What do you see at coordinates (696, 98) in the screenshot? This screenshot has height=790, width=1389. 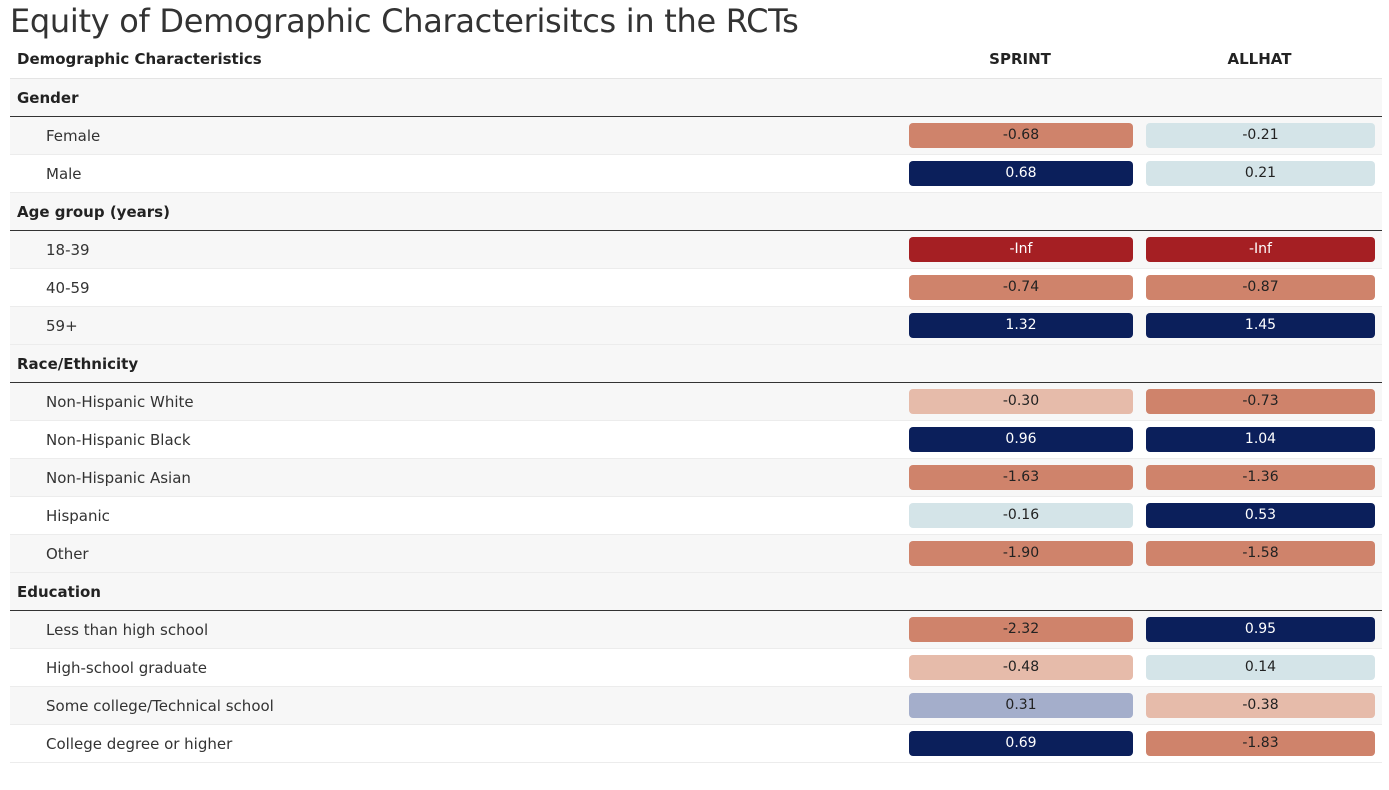 I see `group-row: Gender` at bounding box center [696, 98].